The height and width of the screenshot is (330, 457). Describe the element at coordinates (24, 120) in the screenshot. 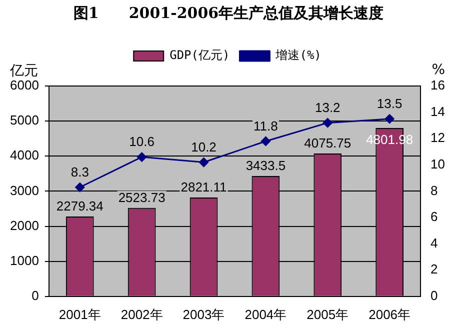

I see `y-tick-label: 5000` at that location.